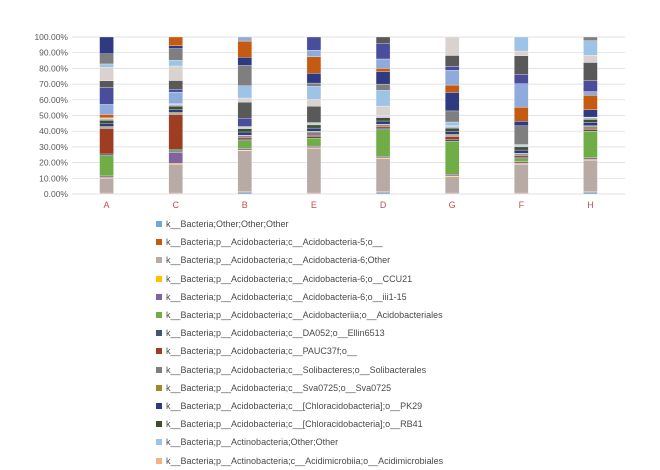  Describe the element at coordinates (53, 178) in the screenshot. I see `y-tick-label: 10.00%` at that location.